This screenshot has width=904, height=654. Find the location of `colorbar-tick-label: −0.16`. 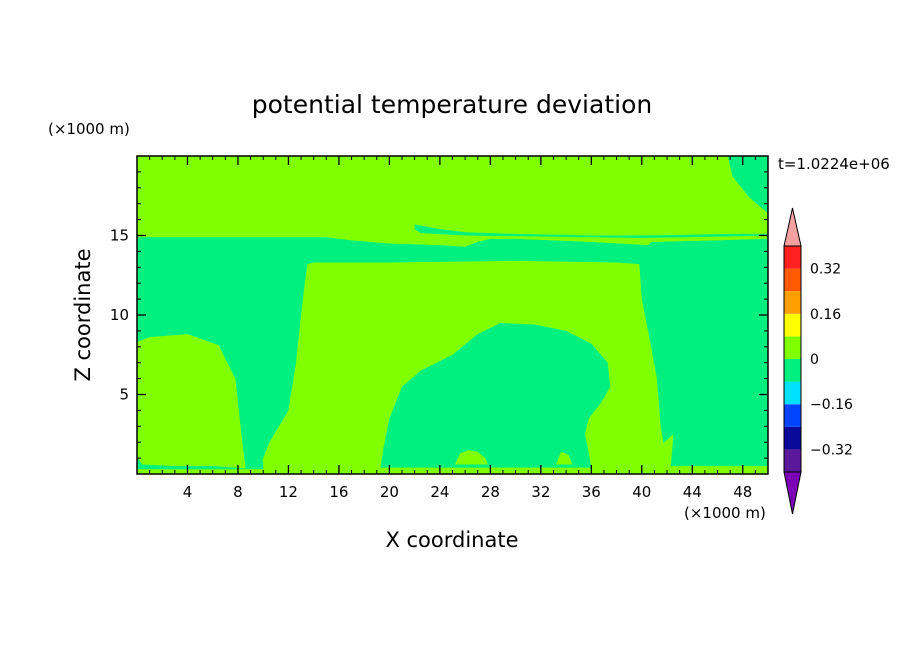

colorbar-tick-label: −0.16 is located at coordinates (831, 405).